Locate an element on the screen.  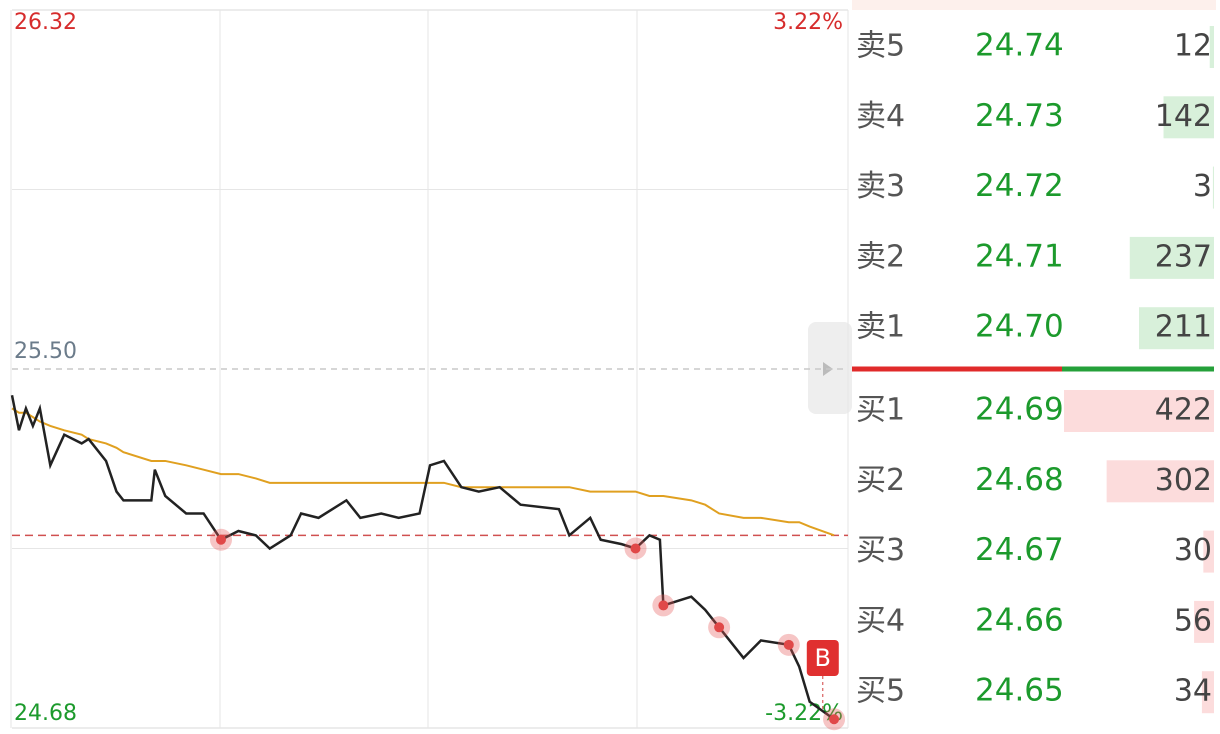
level-price: 24.70 is located at coordinates (1019, 327).